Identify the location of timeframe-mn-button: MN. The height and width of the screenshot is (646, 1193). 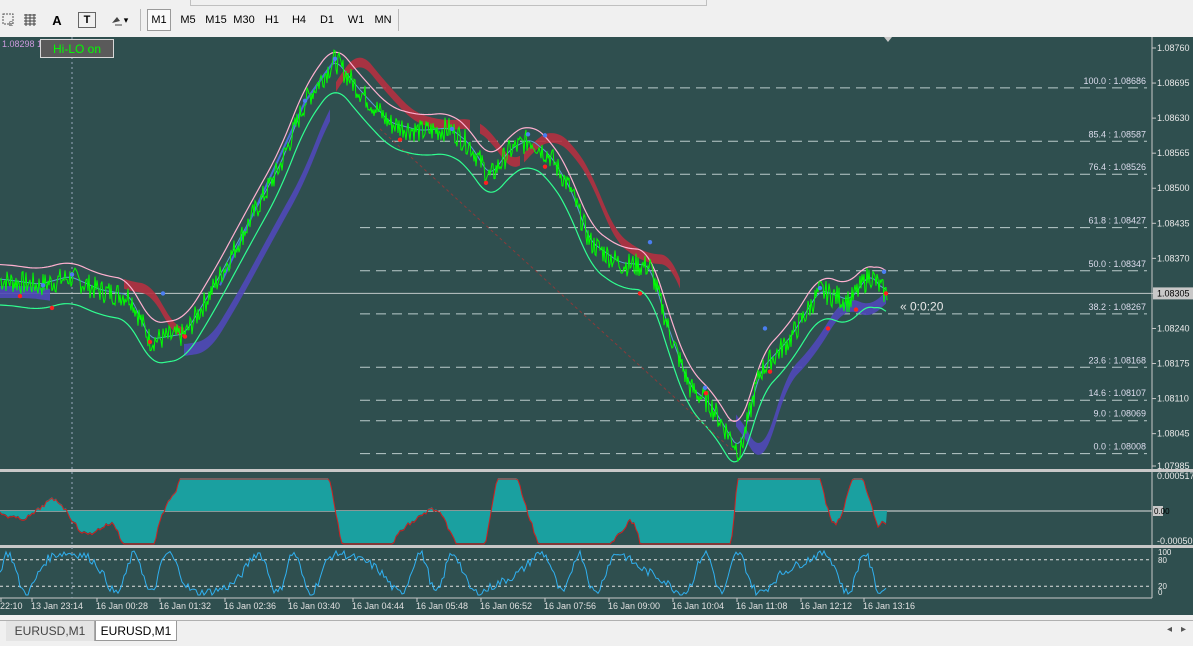
(383, 20).